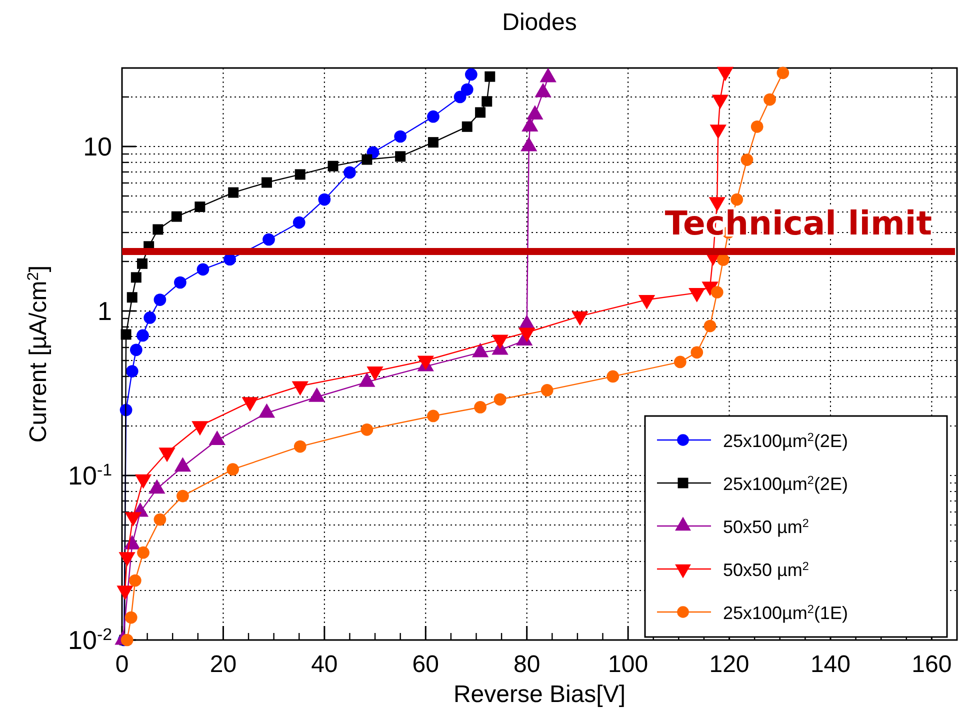  Describe the element at coordinates (830, 664) in the screenshot. I see `x-tick-label: 140` at that location.